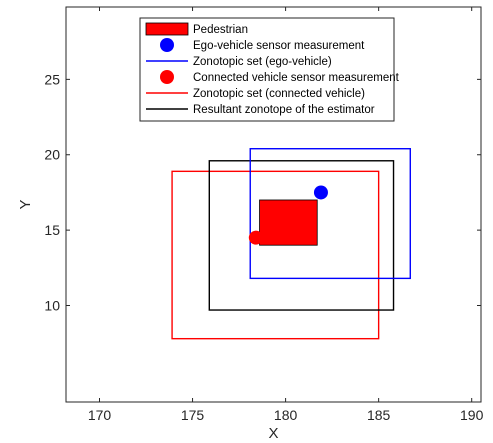 The height and width of the screenshot is (443, 493). I want to click on legend-entry-label: Zonotopic set (connected vehicle), so click(279, 94).